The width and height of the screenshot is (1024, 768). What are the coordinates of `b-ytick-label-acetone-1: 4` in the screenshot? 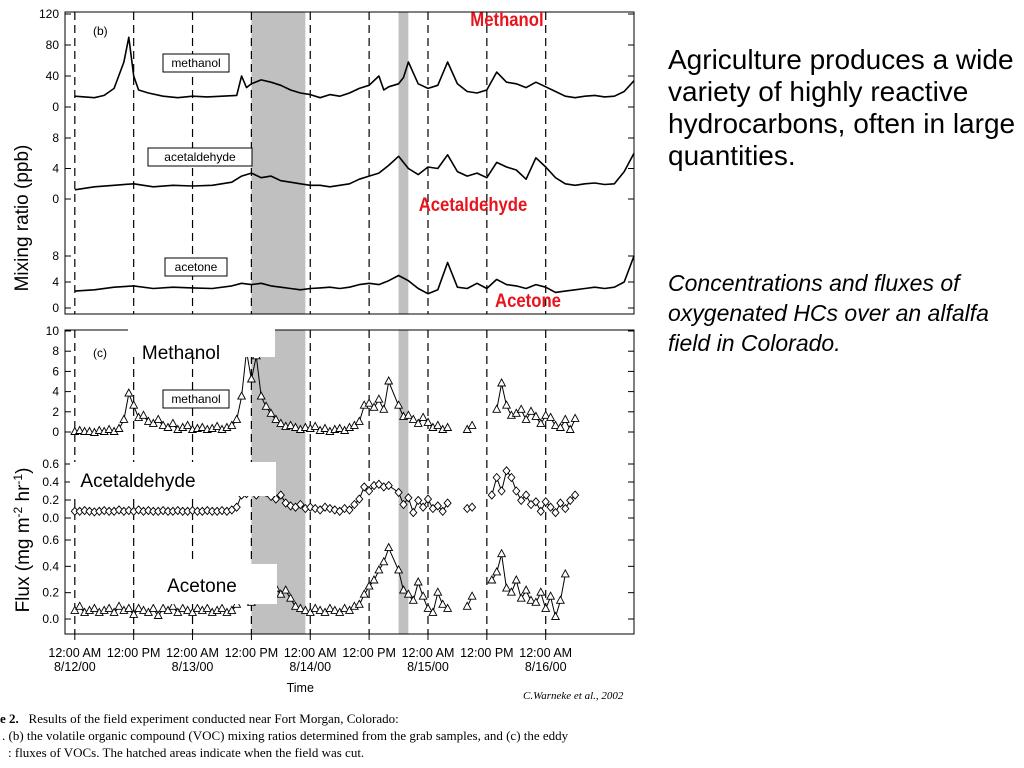 It's located at (55, 282).